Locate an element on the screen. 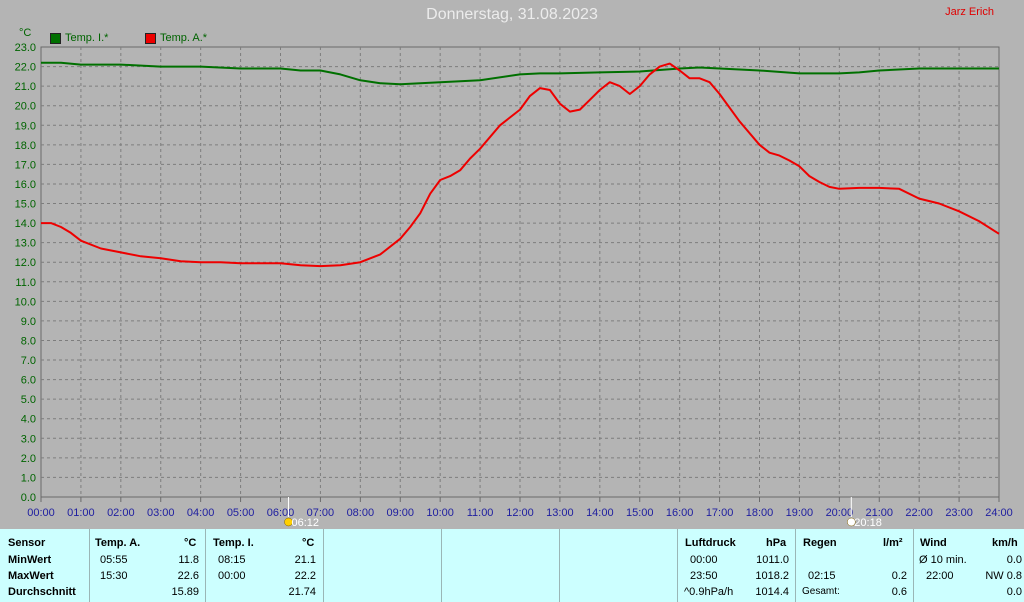 Image resolution: width=1024 pixels, height=602 pixels. pressure-avg-value: 1014.4 is located at coordinates (772, 592).